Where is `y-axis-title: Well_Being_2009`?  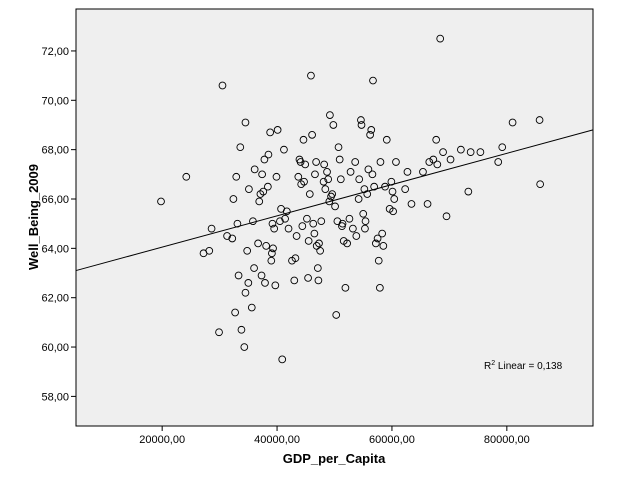 y-axis-title: Well_Being_2009 is located at coordinates (33, 217).